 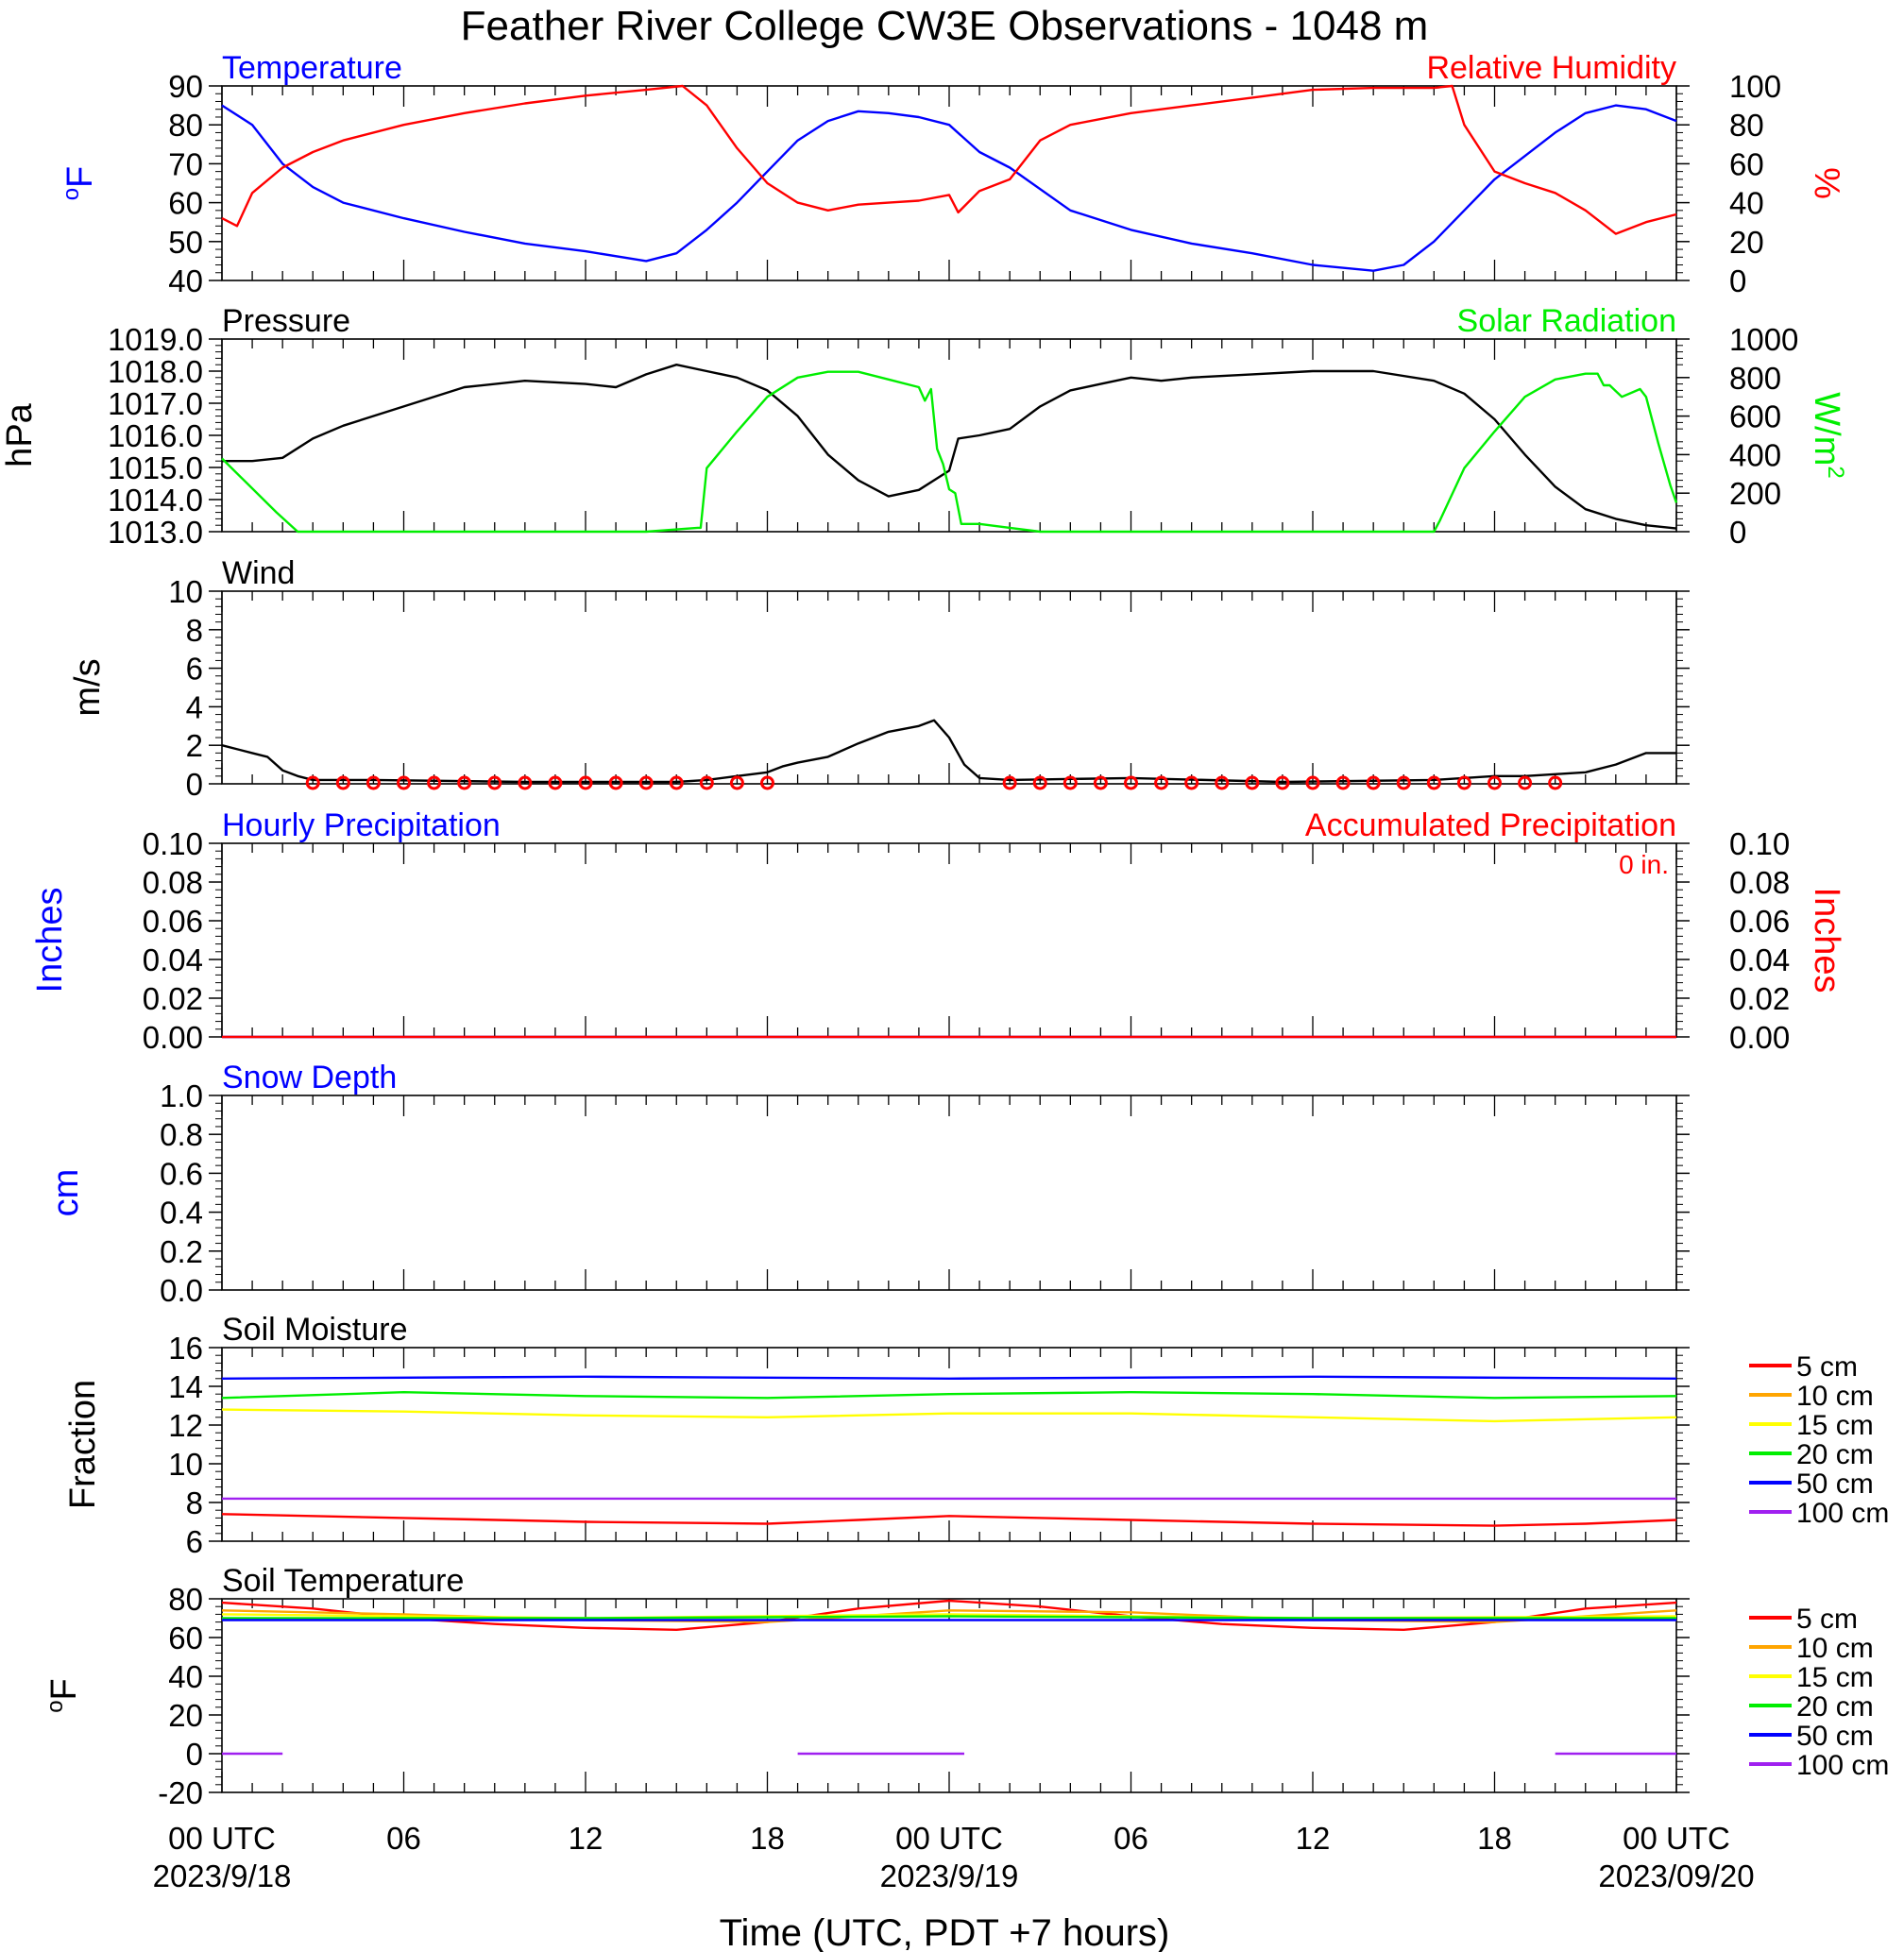 What do you see at coordinates (949, 1876) in the screenshot?
I see `x-date-label: 2023/9/19` at bounding box center [949, 1876].